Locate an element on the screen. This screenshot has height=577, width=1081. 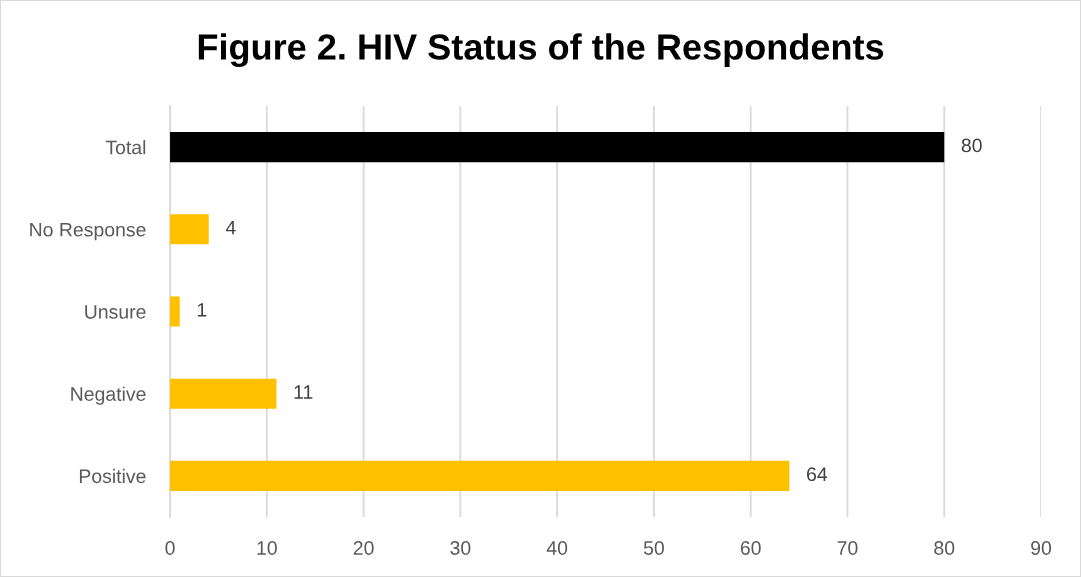
y-tick-label: Unsure is located at coordinates (115, 312).